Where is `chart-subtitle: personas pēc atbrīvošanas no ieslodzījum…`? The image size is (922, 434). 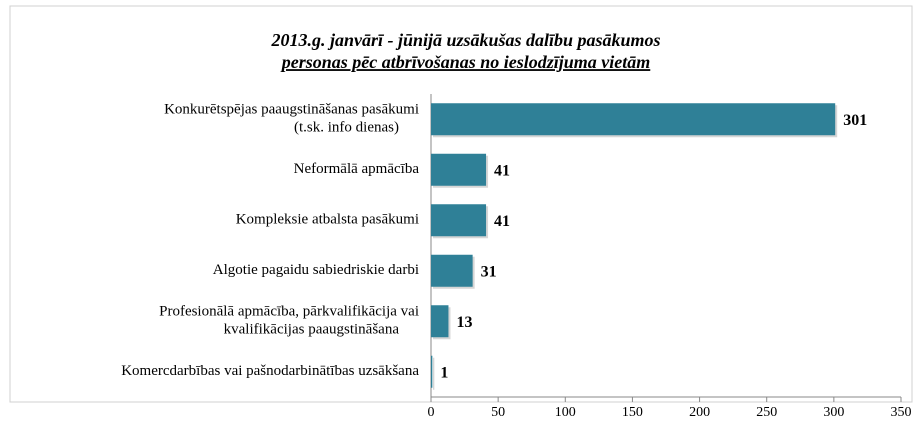
chart-subtitle: personas pēc atbrīvošanas no ieslodzījum… is located at coordinates (465, 62).